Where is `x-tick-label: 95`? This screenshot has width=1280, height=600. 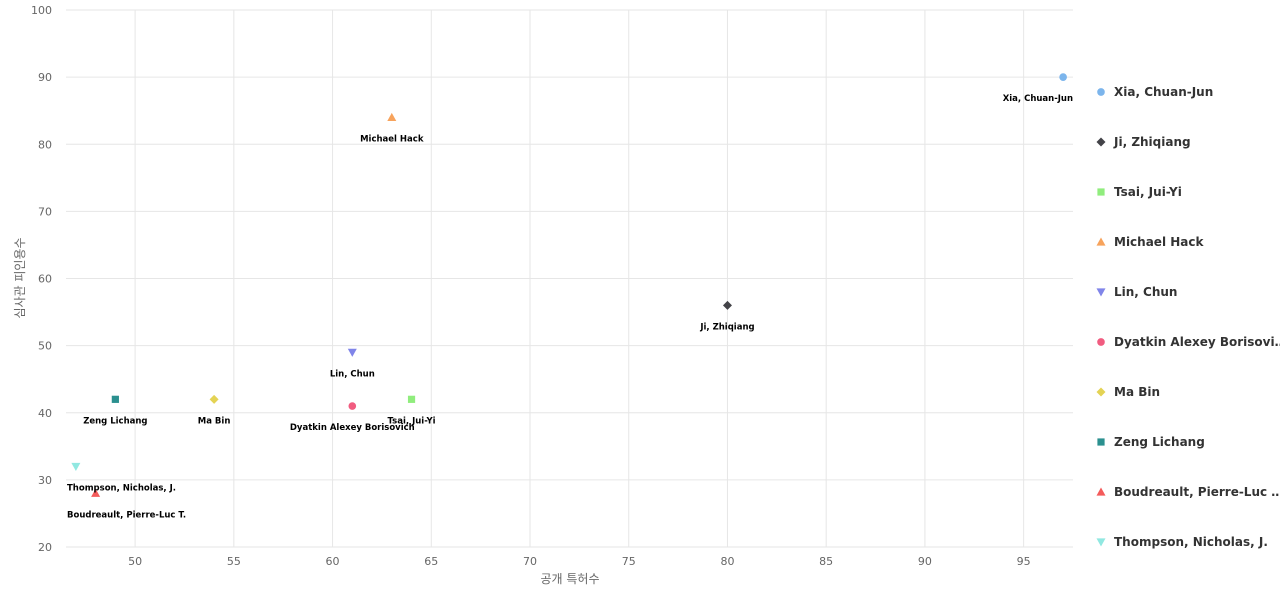
x-tick-label: 95 is located at coordinates (1024, 561).